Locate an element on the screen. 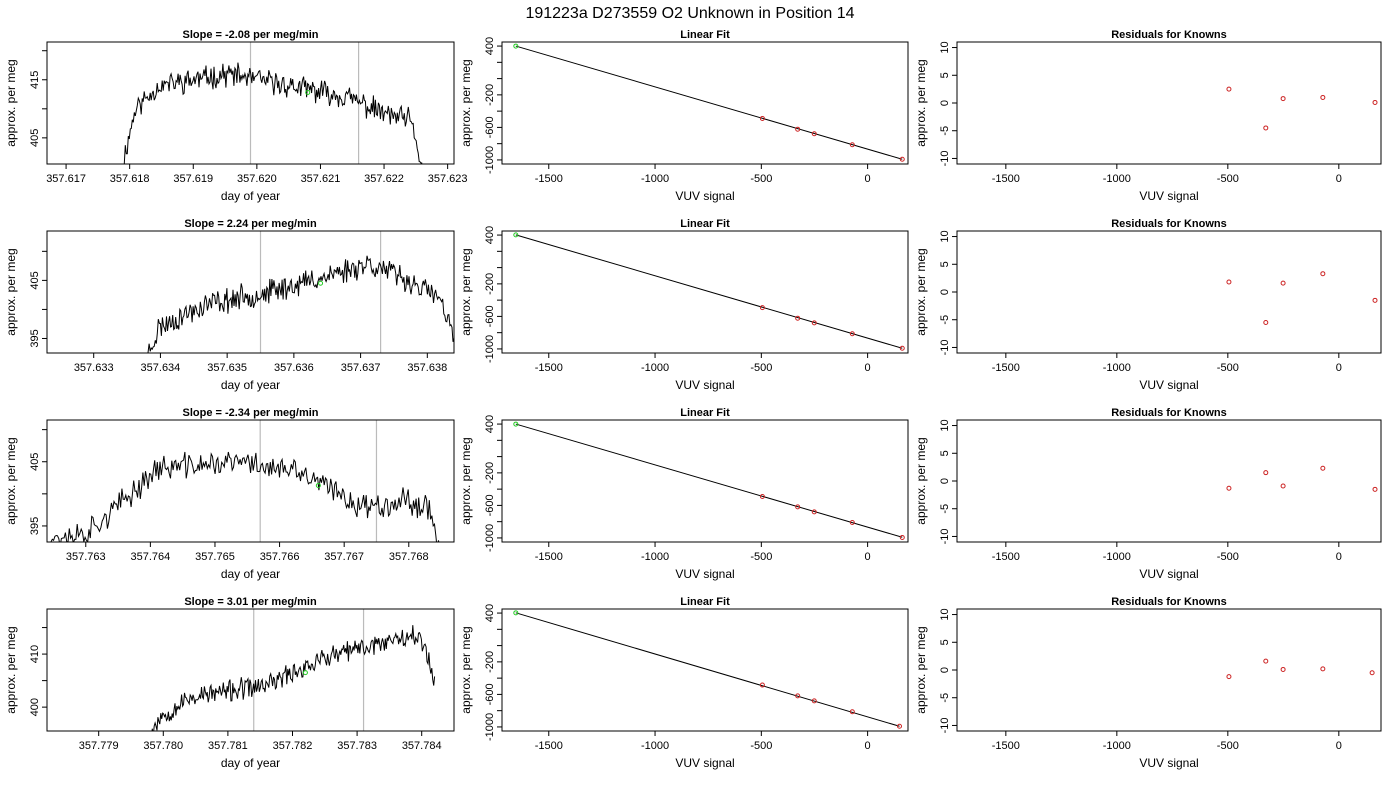  panel-title: Slope = 3.01 per meg/min is located at coordinates (250, 602).